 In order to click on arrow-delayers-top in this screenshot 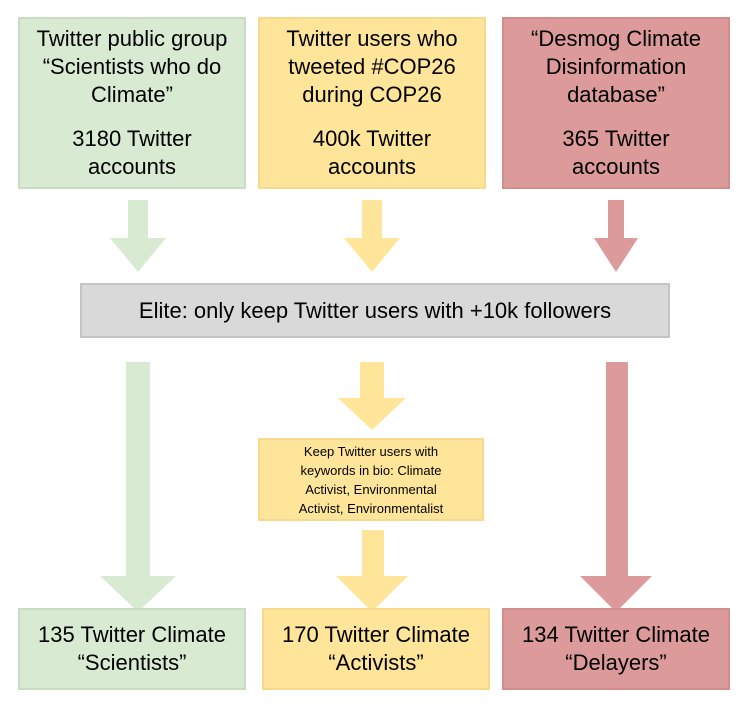, I will do `click(616, 236)`.